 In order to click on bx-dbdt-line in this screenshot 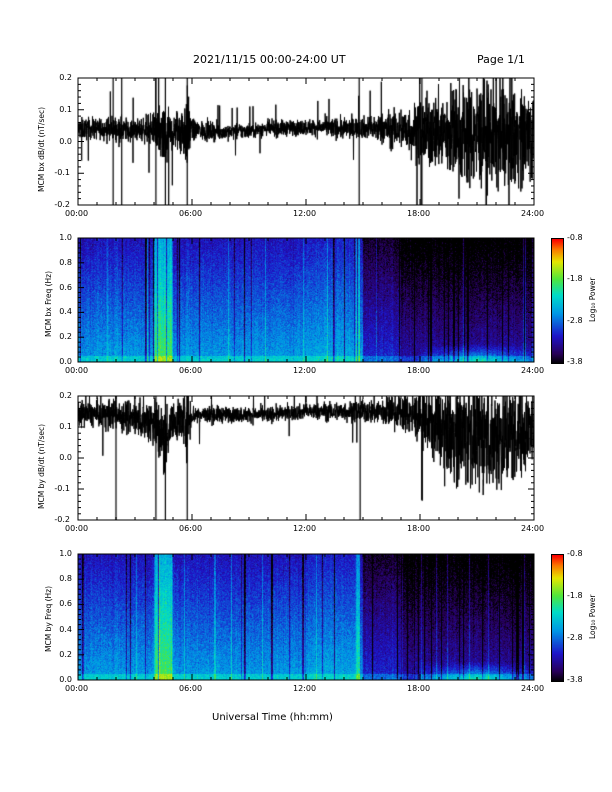, I will do `click(306, 141)`.